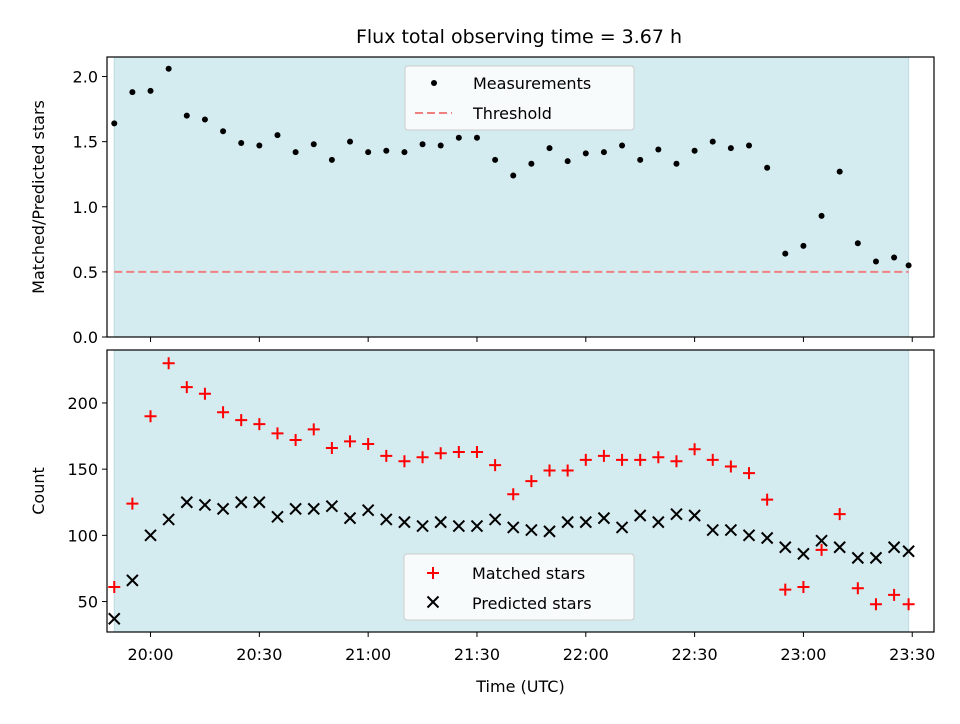 The height and width of the screenshot is (724, 960). Describe the element at coordinates (512, 113) in the screenshot. I see `legend-threshold-label: Threshold` at that location.